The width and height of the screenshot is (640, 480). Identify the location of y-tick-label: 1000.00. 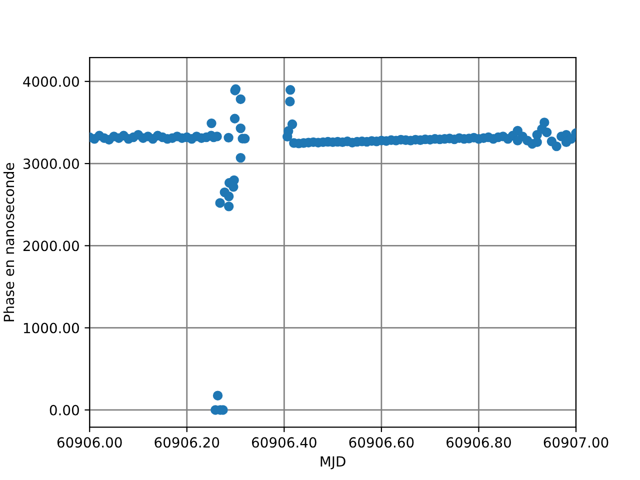
(51, 328).